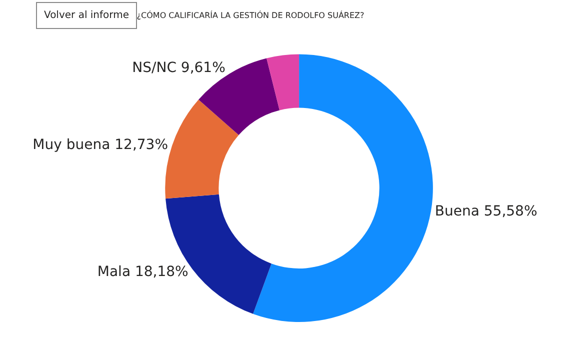  What do you see at coordinates (179, 68) in the screenshot?
I see `slice-label: NS/NC 9,61%` at bounding box center [179, 68].